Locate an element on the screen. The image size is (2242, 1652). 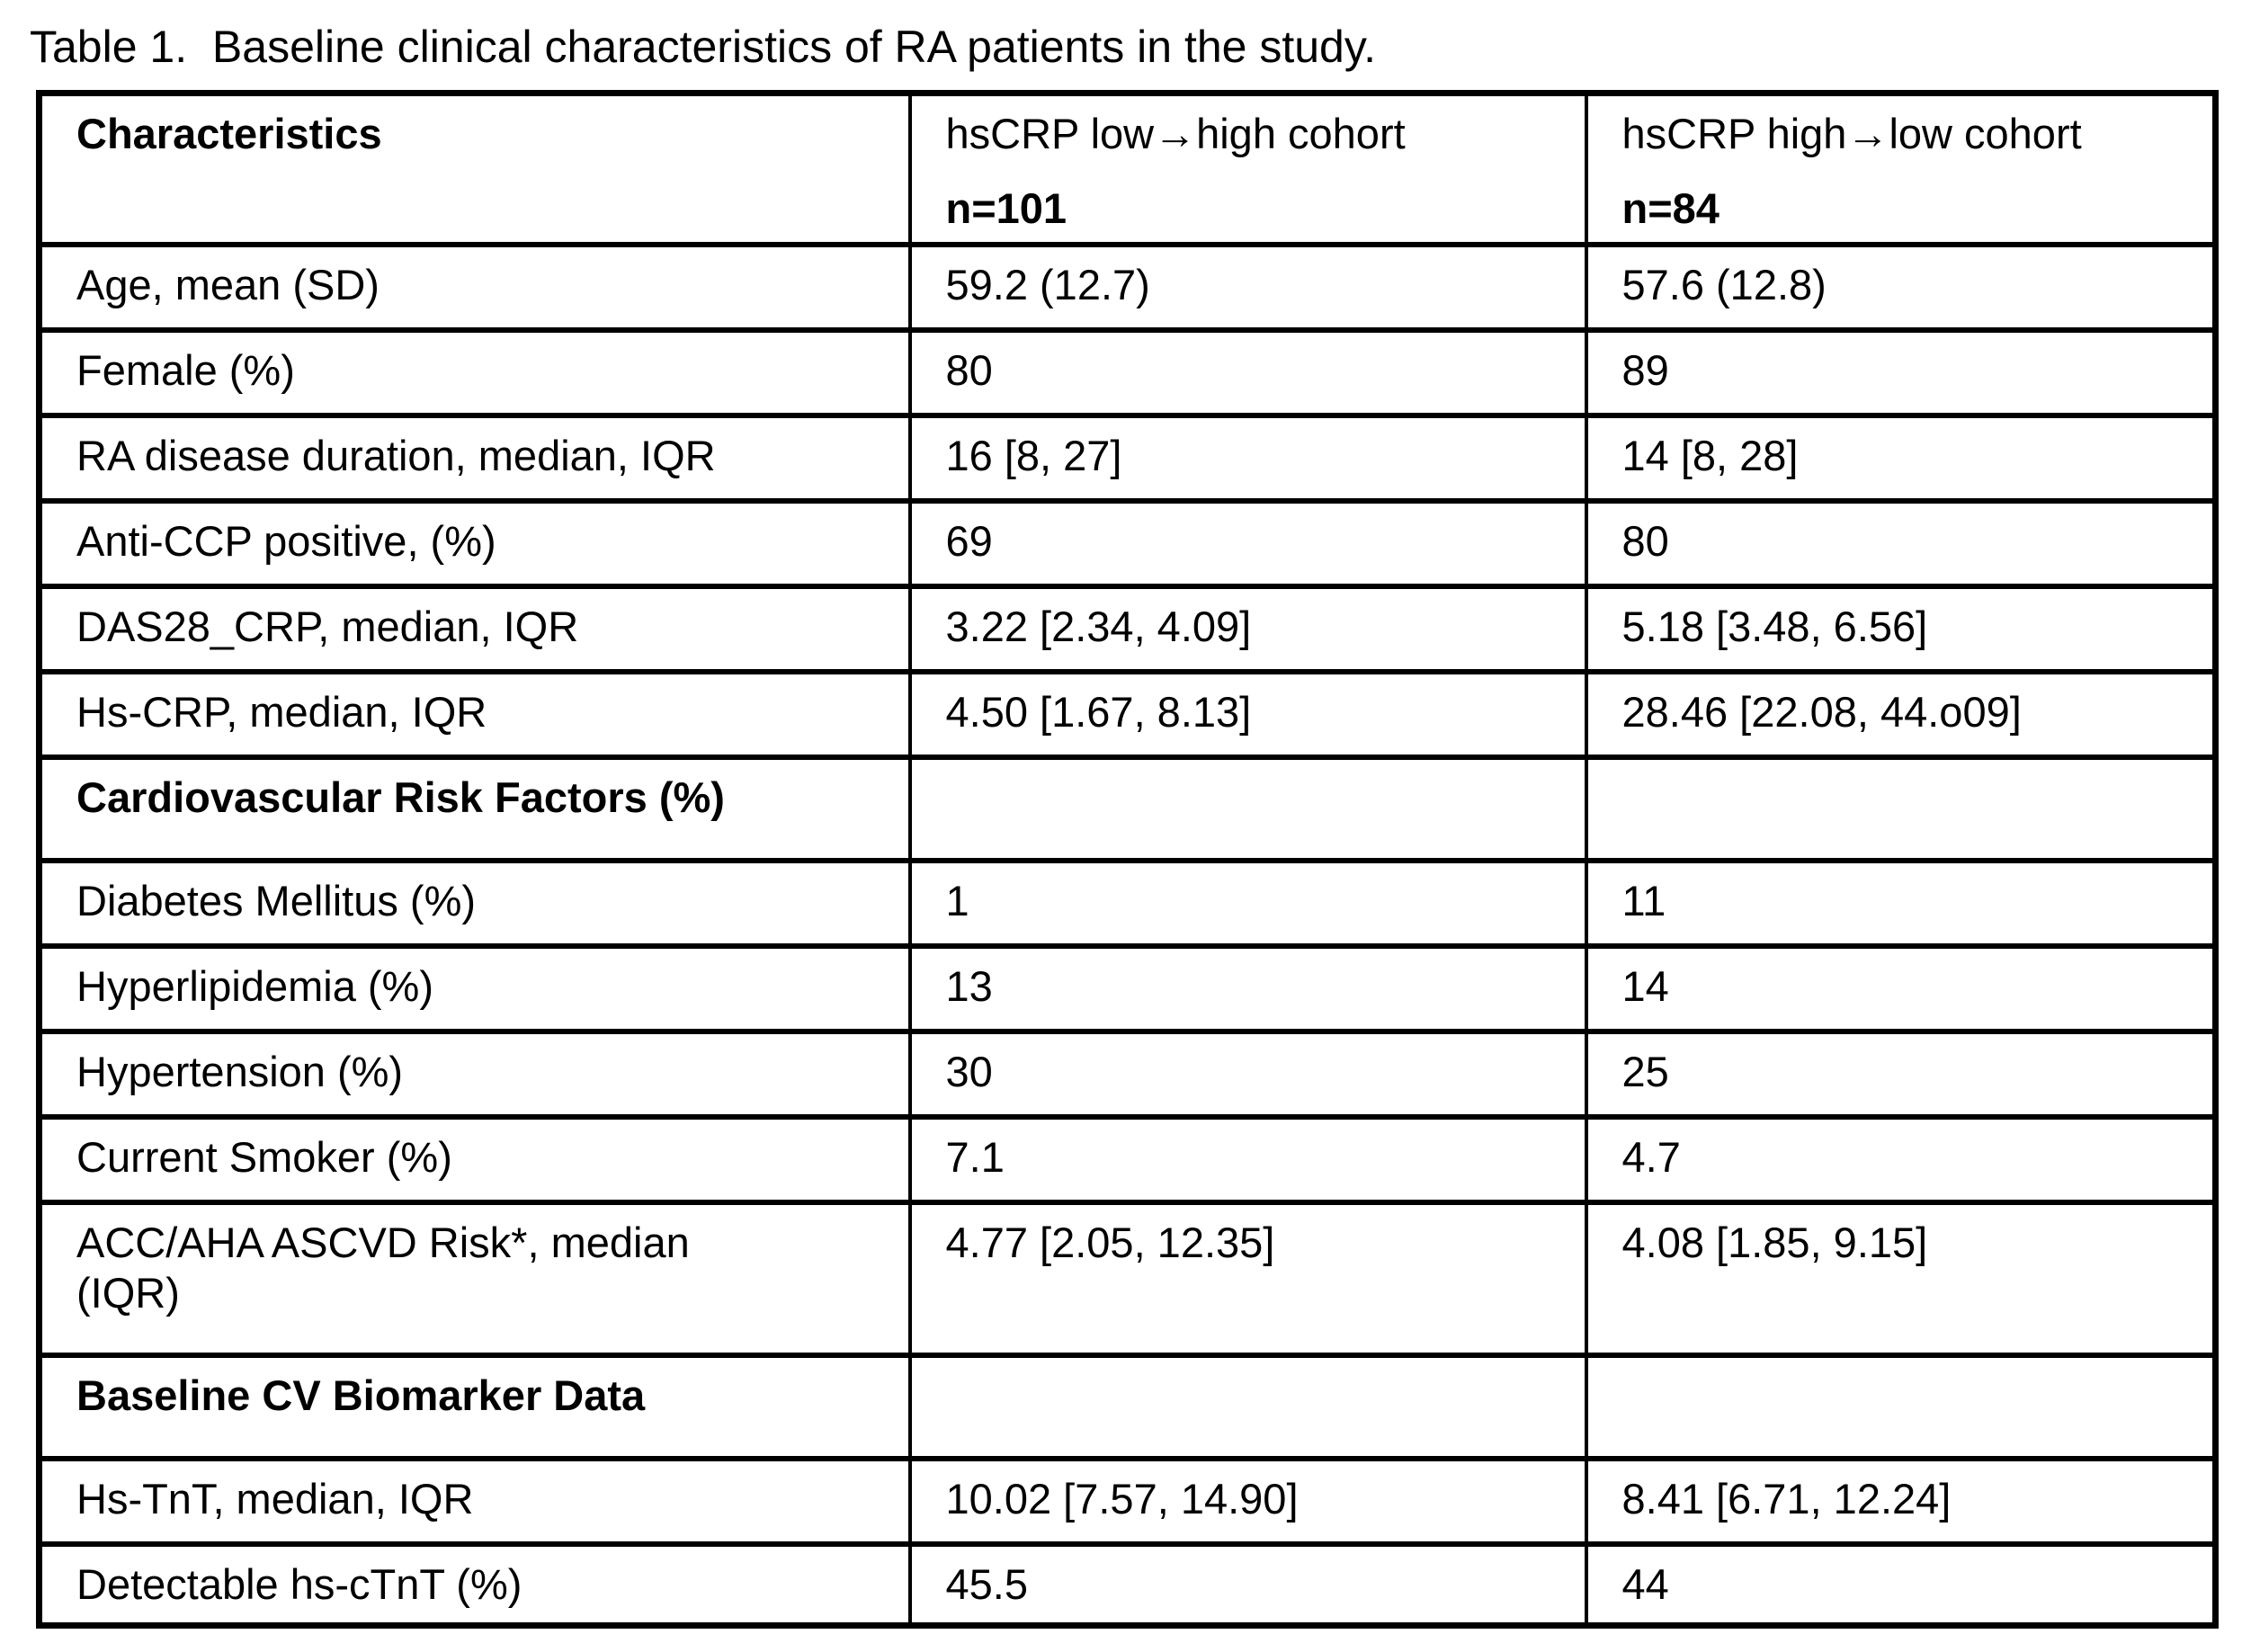
cell-value: 8.41 [6.71, 12.24] is located at coordinates (1901, 1502).